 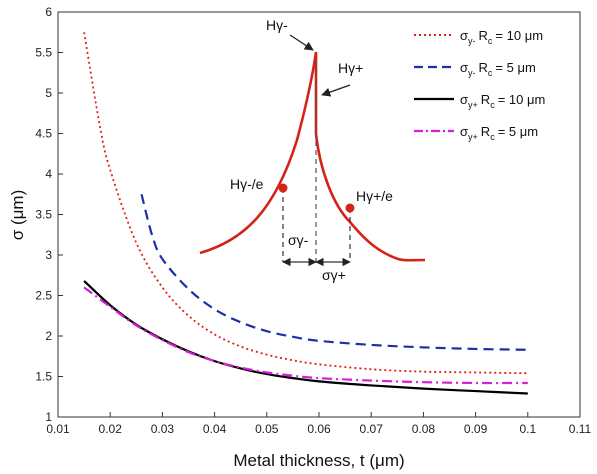 I want to click on y-tick-label: 5.5, so click(x=43, y=53).